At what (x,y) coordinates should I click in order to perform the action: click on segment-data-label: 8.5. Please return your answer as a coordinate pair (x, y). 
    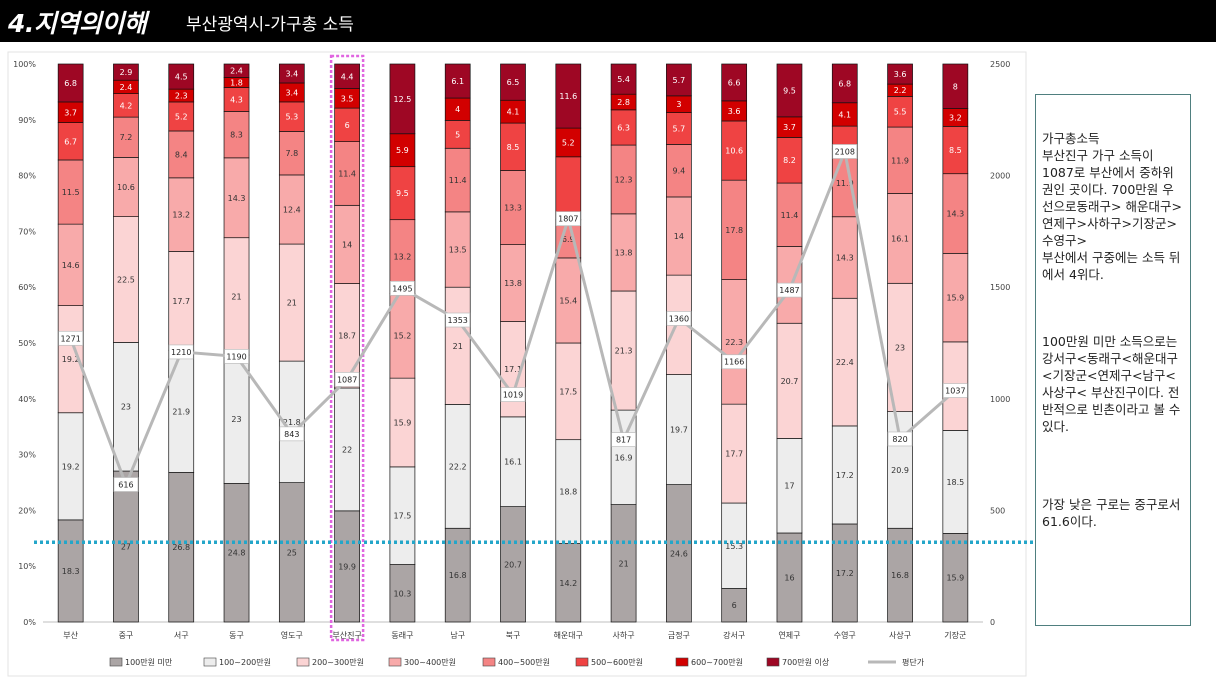
    Looking at the image, I should click on (955, 150).